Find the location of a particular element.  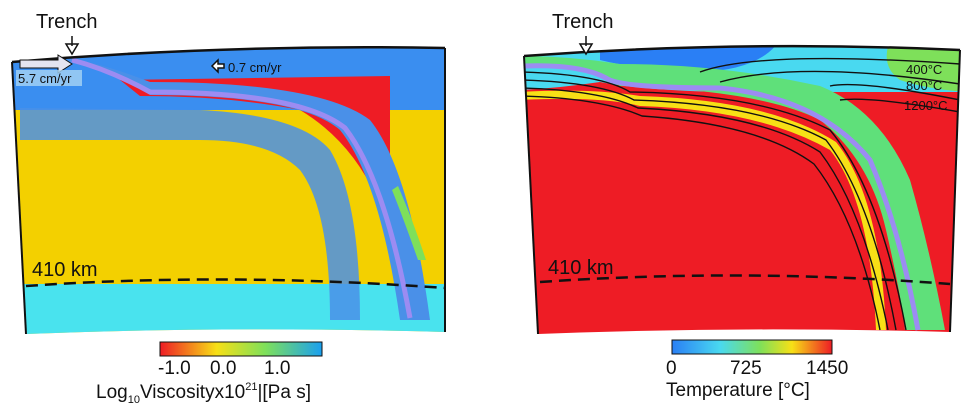

lower-mantle-cyan-layer is located at coordinates (228, 309).